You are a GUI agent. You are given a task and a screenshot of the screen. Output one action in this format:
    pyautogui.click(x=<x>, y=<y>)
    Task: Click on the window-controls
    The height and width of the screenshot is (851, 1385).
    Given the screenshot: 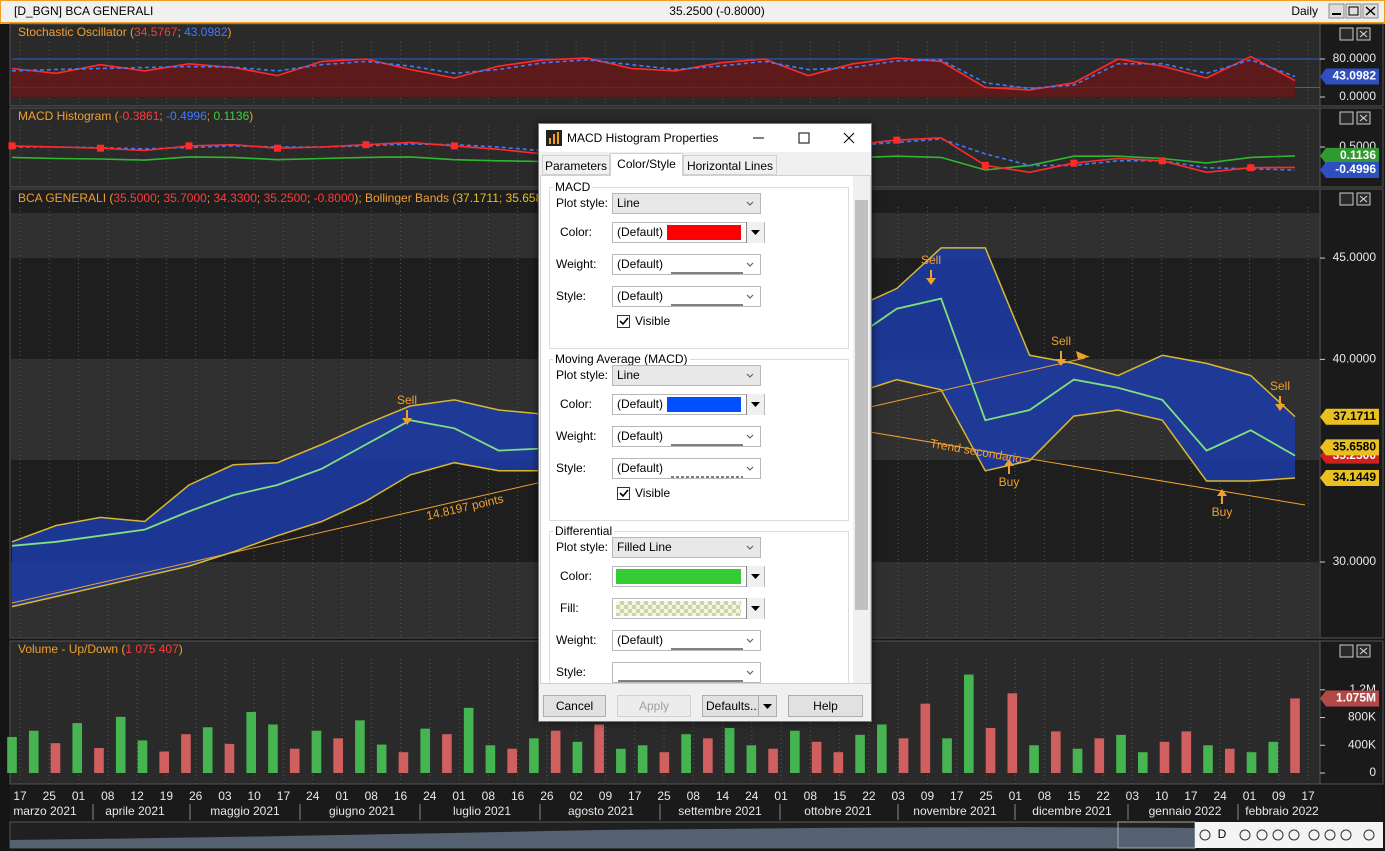 What is the action you would take?
    pyautogui.click(x=1353, y=11)
    